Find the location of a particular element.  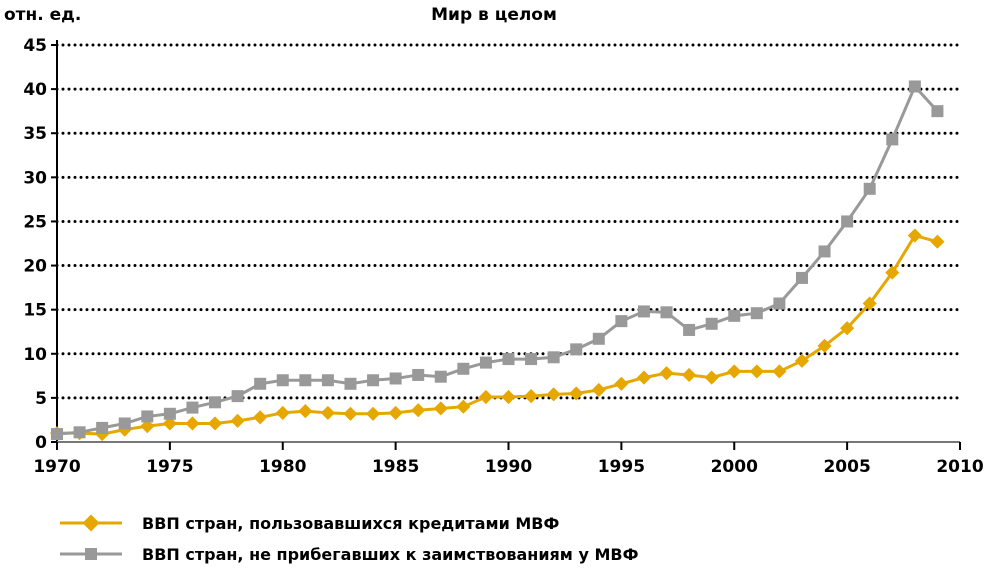

y-tick-label: 45 is located at coordinates (35, 46).